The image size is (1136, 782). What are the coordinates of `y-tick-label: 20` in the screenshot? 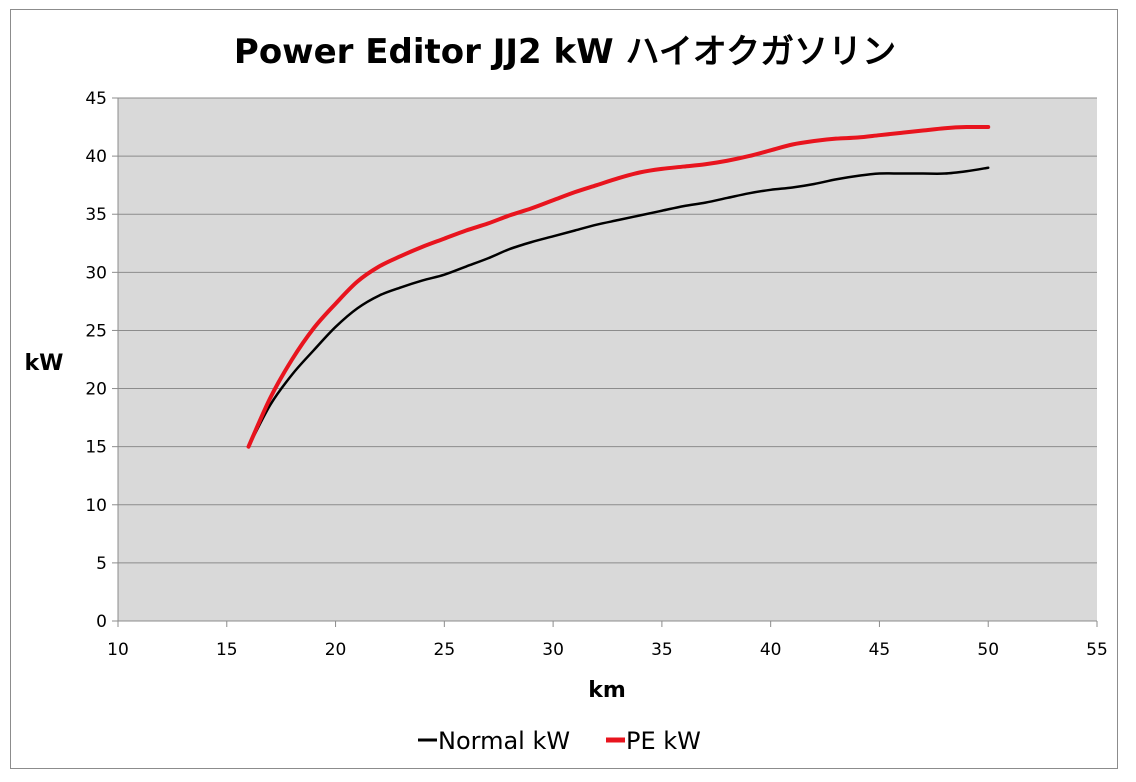 It's located at (96, 390).